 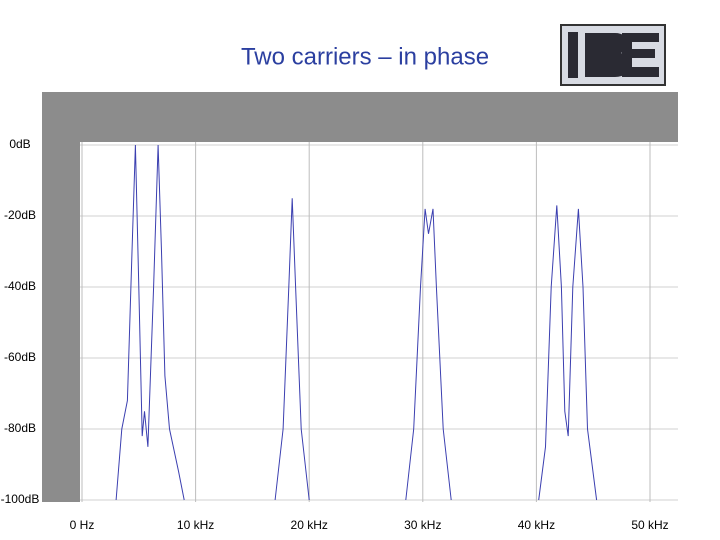 I want to click on logo-e, so click(x=640, y=55).